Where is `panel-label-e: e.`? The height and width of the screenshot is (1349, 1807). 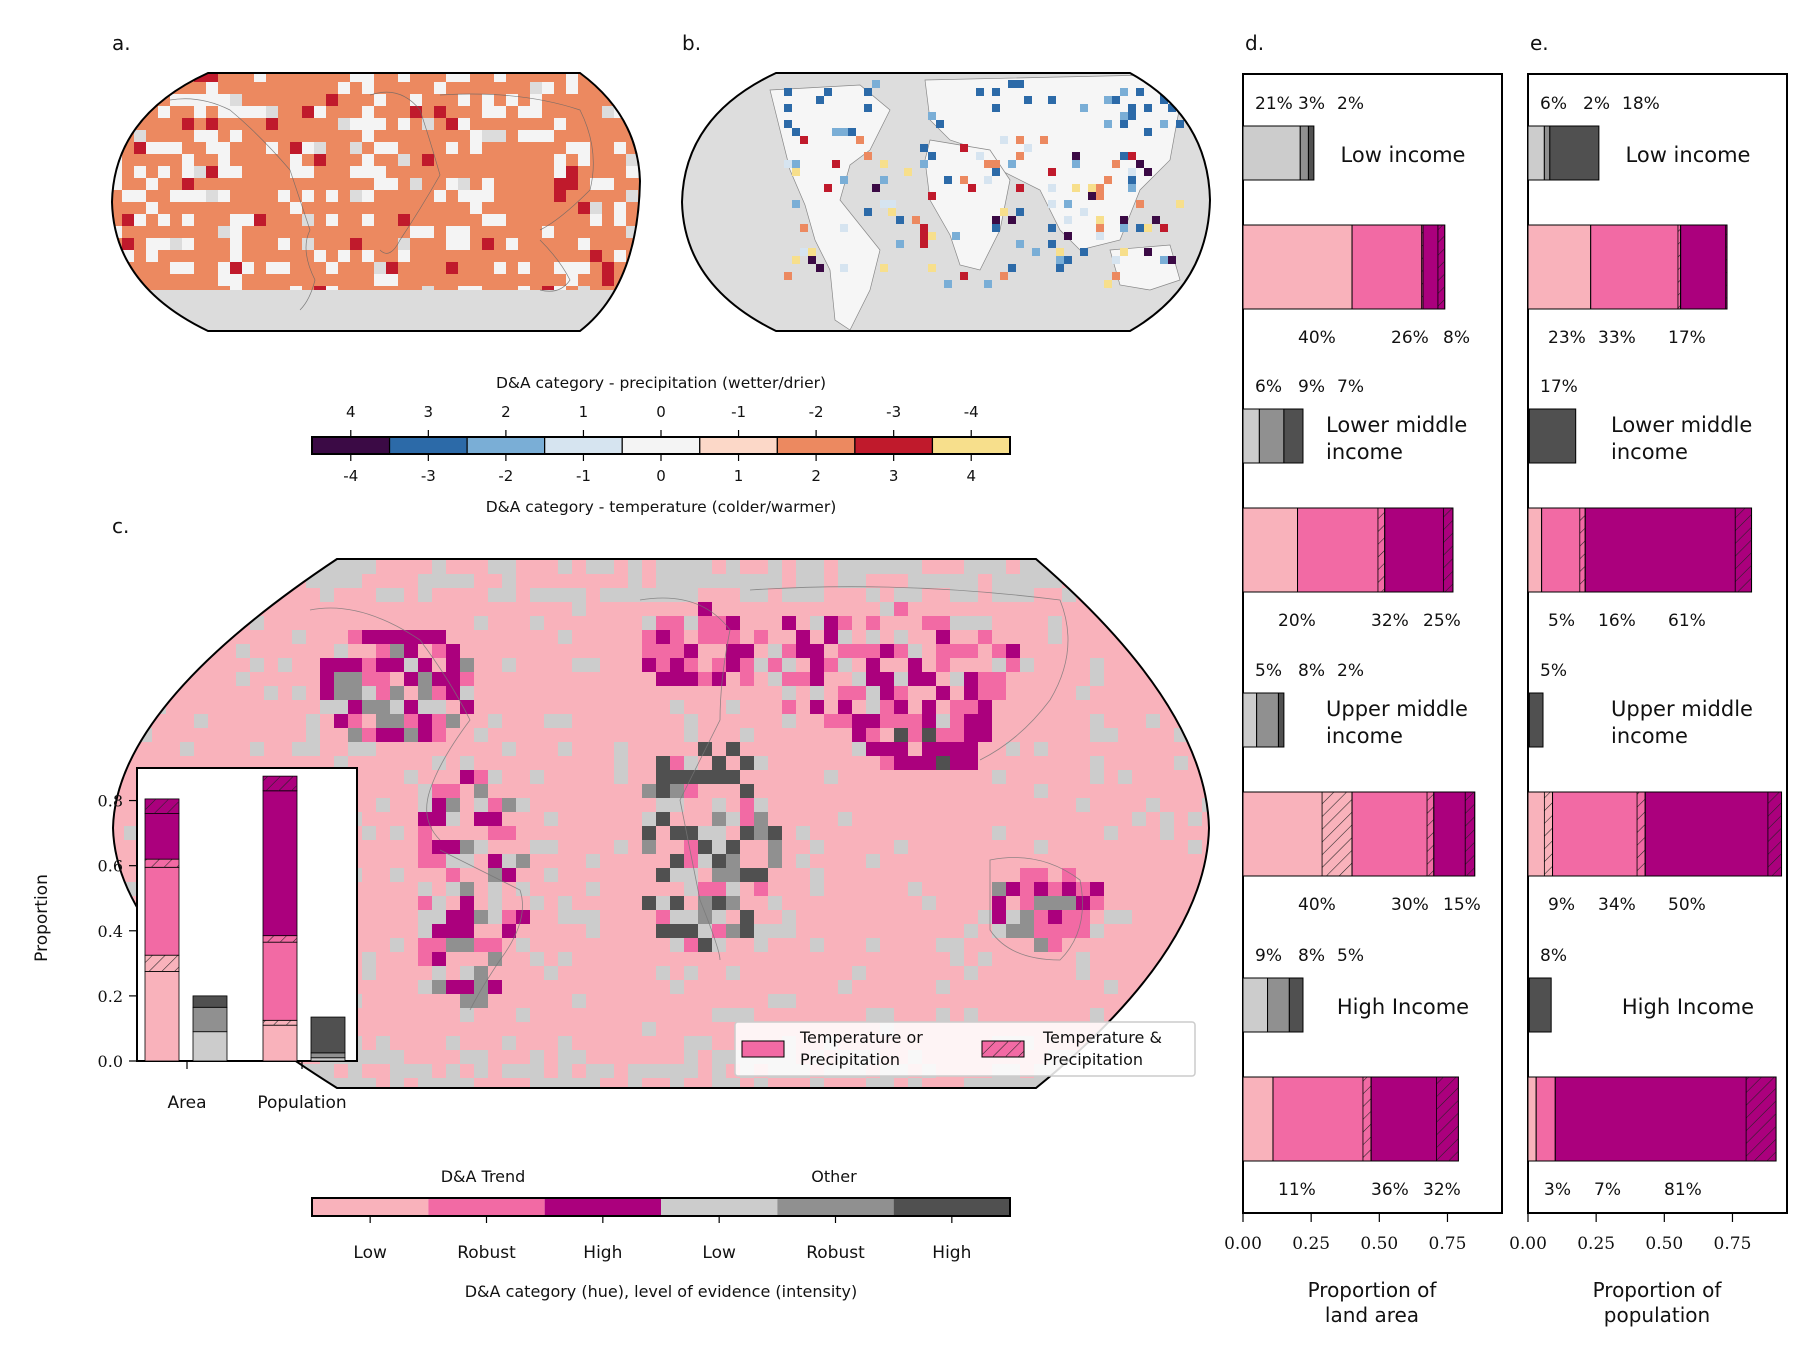 panel-label-e: e. is located at coordinates (1539, 43).